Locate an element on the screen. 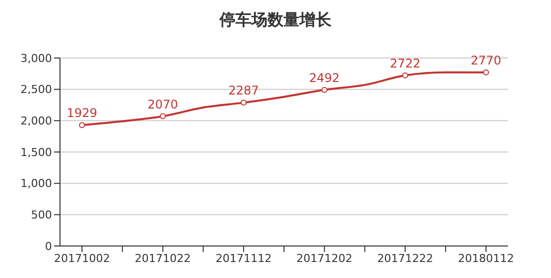 Image resolution: width=551 pixels, height=278 pixels. x-tick-label: 20171202 is located at coordinates (324, 258).